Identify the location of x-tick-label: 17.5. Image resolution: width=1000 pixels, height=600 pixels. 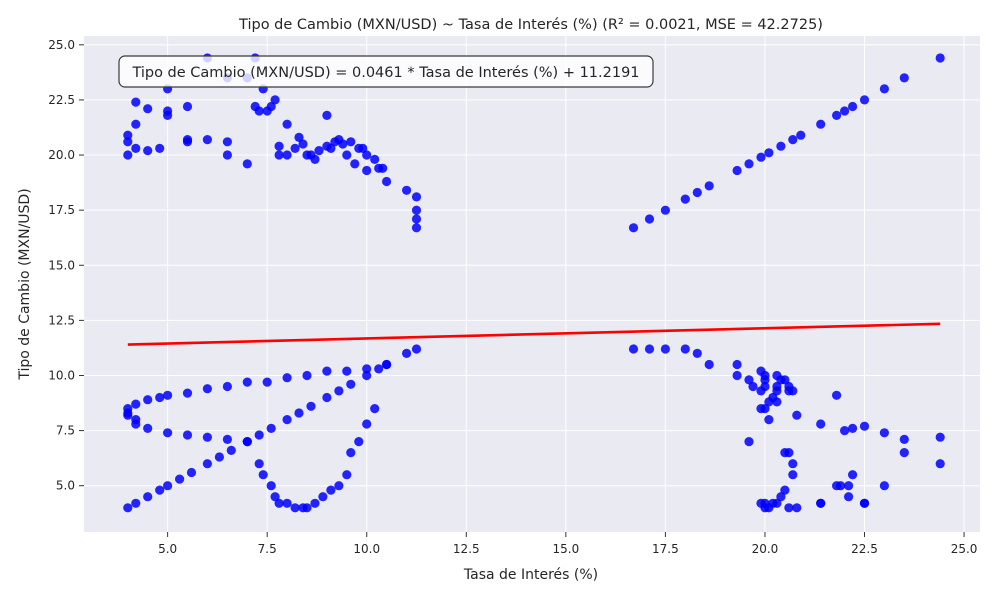
(665, 549).